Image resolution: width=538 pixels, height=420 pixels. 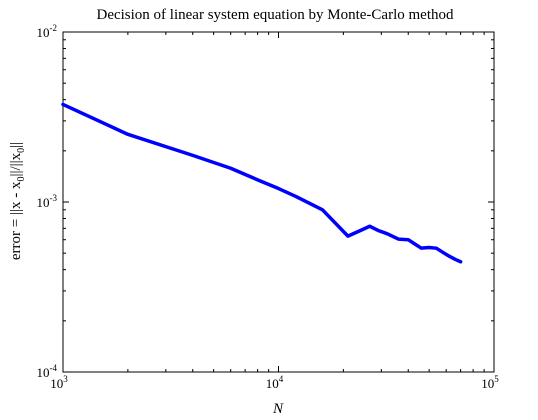 What do you see at coordinates (275, 382) in the screenshot?
I see `x-tick-label: 10⁴` at bounding box center [275, 382].